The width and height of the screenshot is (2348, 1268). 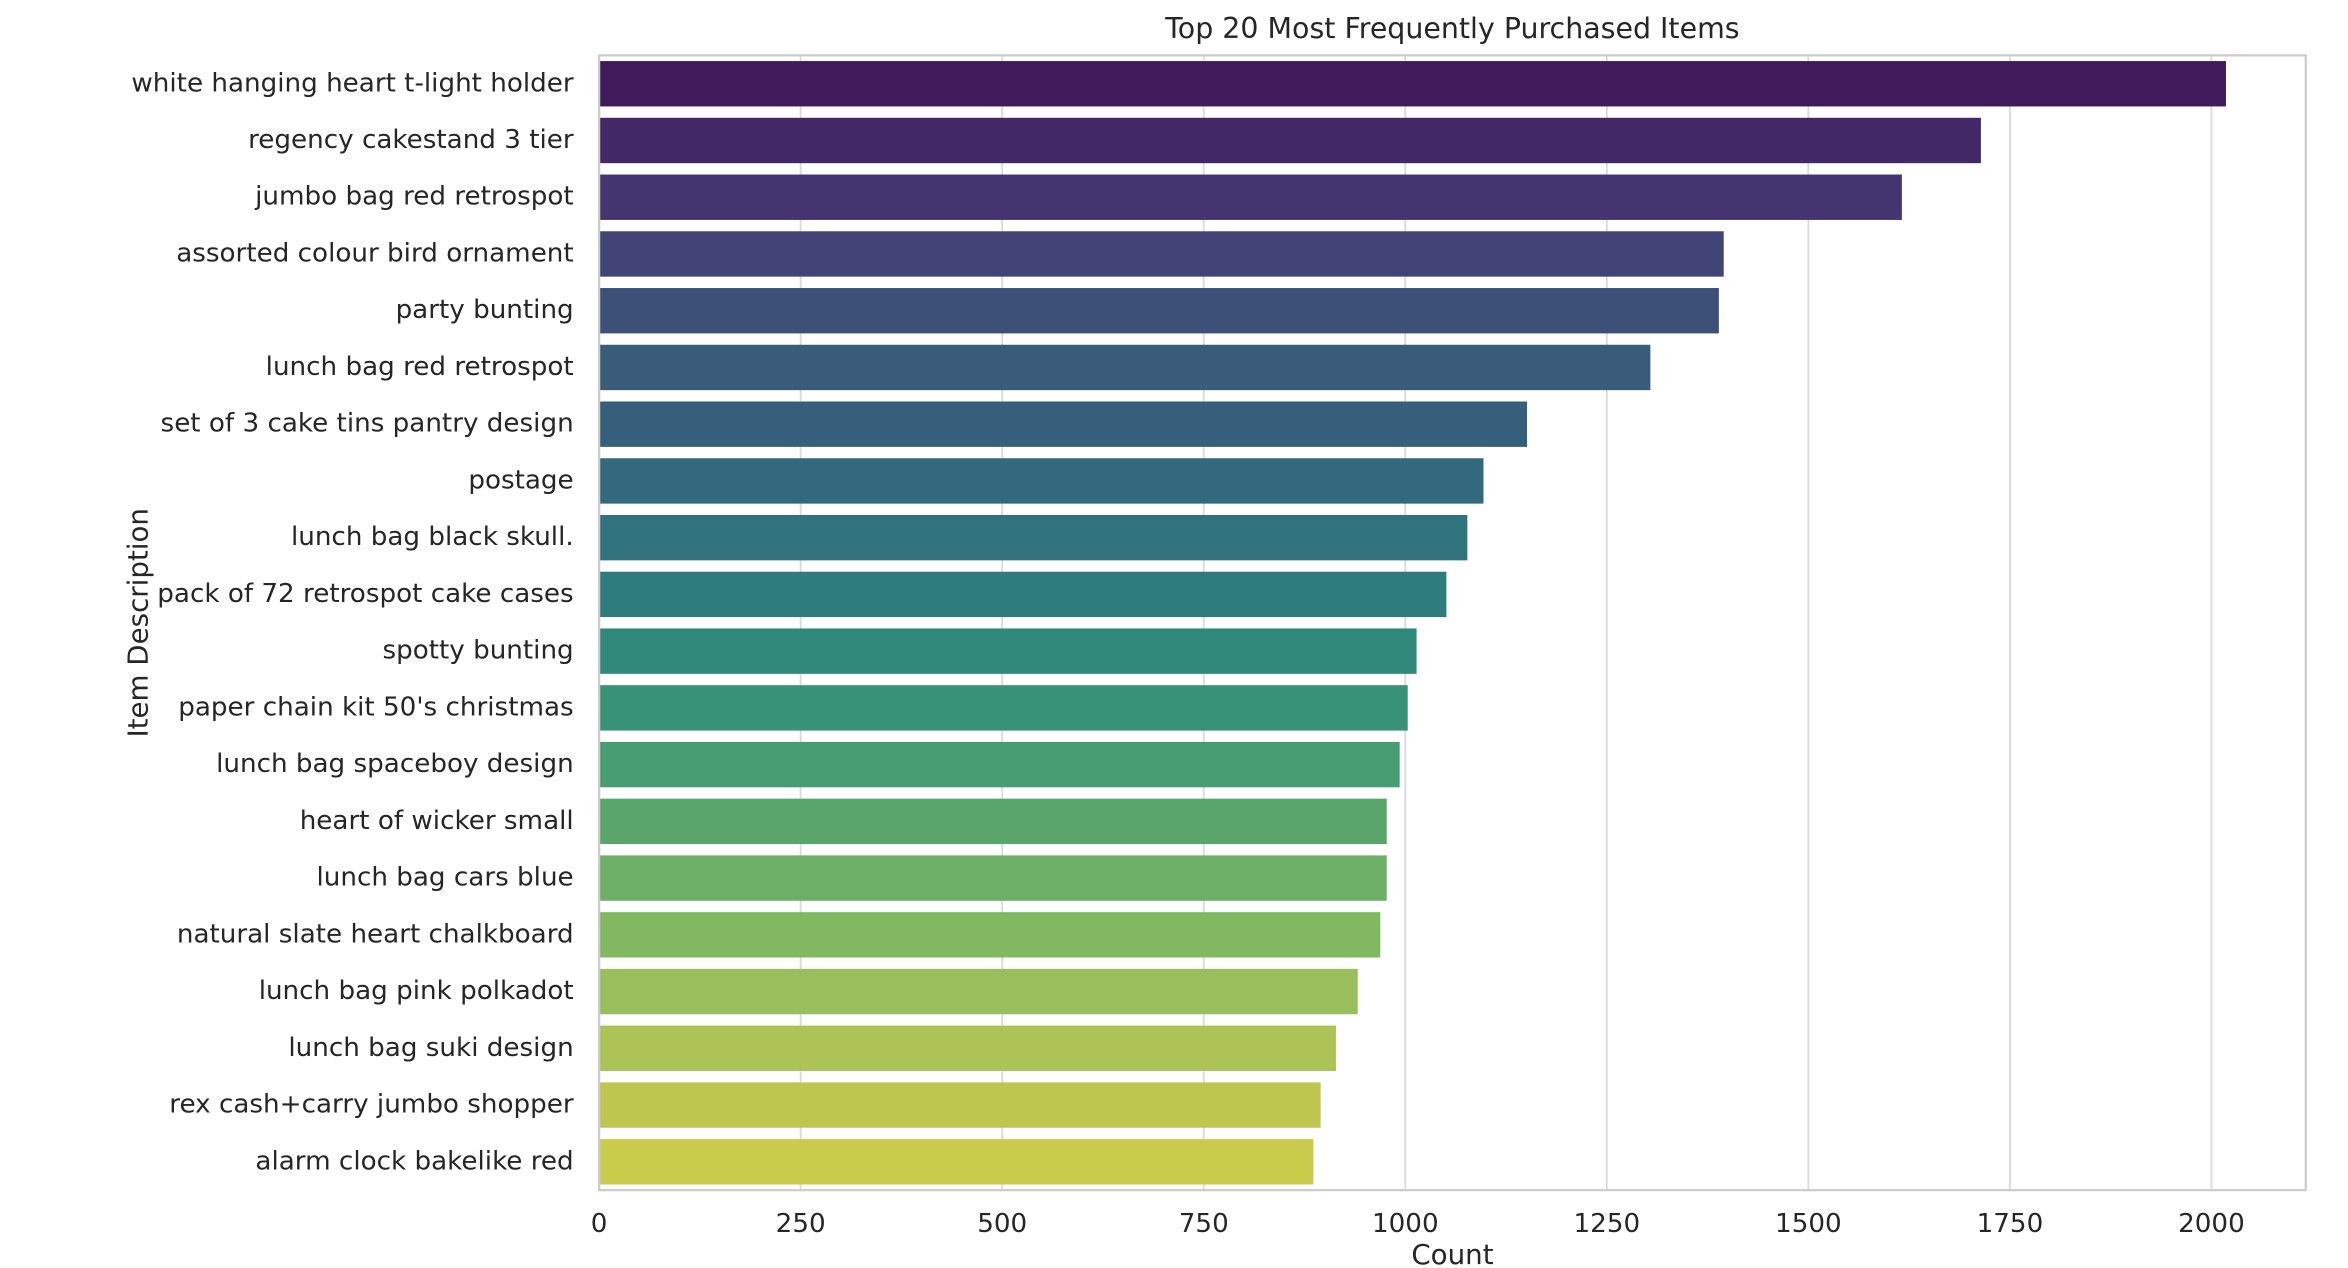 I want to click on x-tick-label: 2000, so click(x=2211, y=1224).